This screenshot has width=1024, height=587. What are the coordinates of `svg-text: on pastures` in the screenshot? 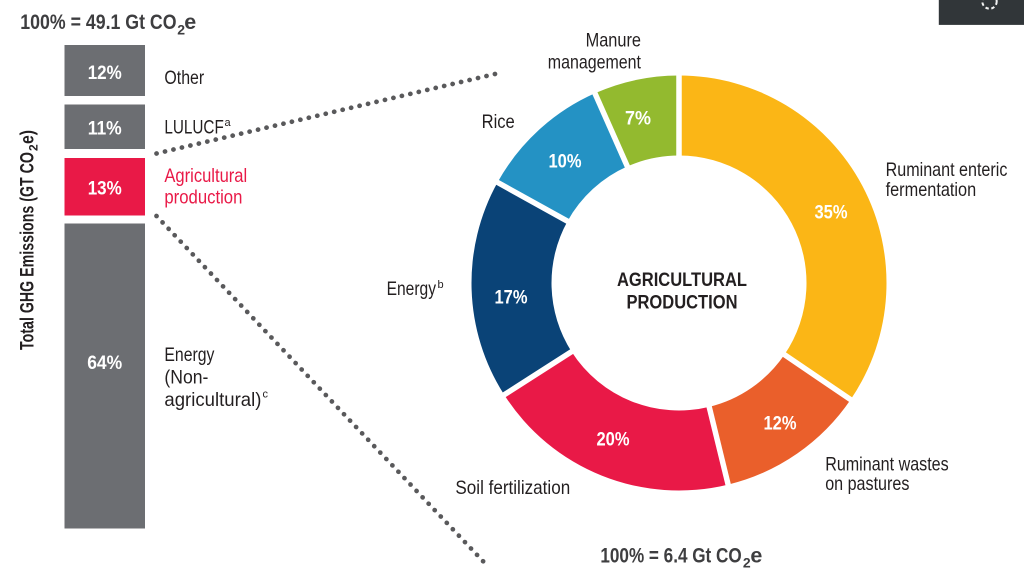 It's located at (867, 484).